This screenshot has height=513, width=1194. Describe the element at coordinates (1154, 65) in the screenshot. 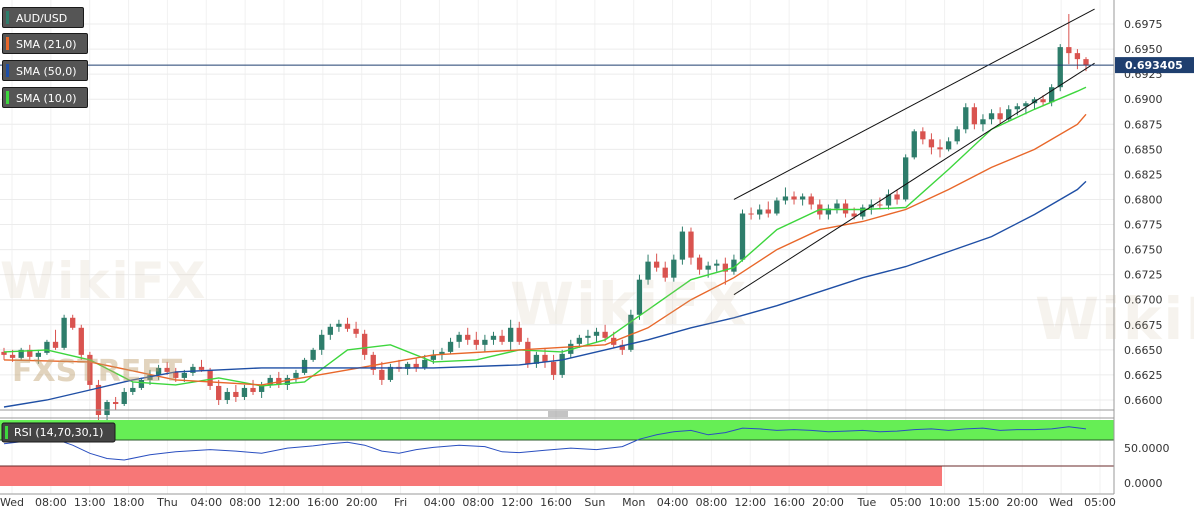

I see `current-price-value: 0.693405` at that location.